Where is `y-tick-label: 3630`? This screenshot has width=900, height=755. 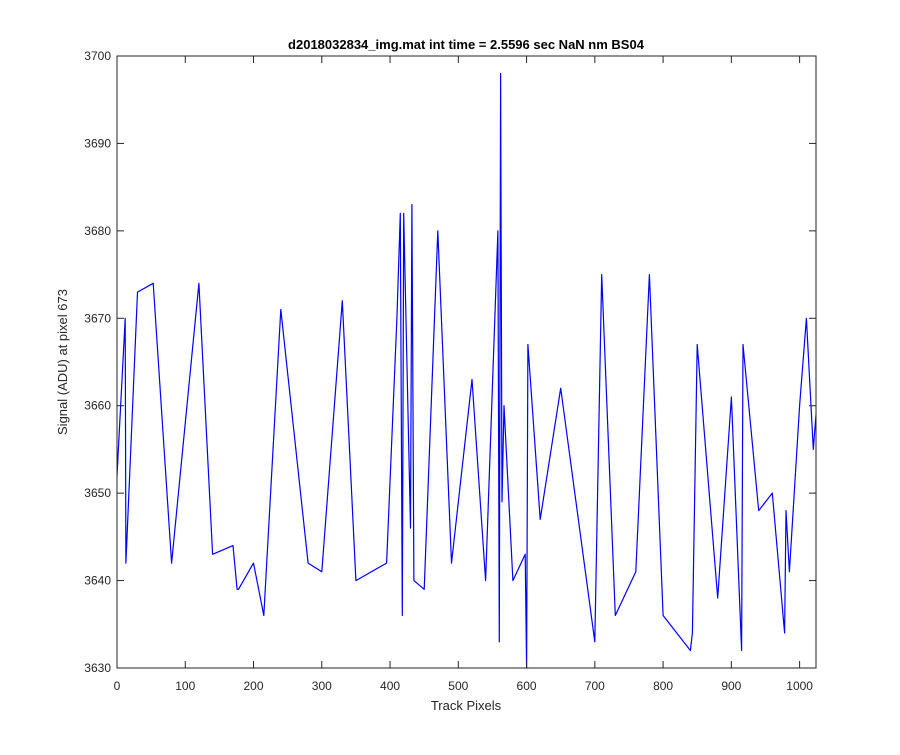 y-tick-label: 3630 is located at coordinates (97, 668).